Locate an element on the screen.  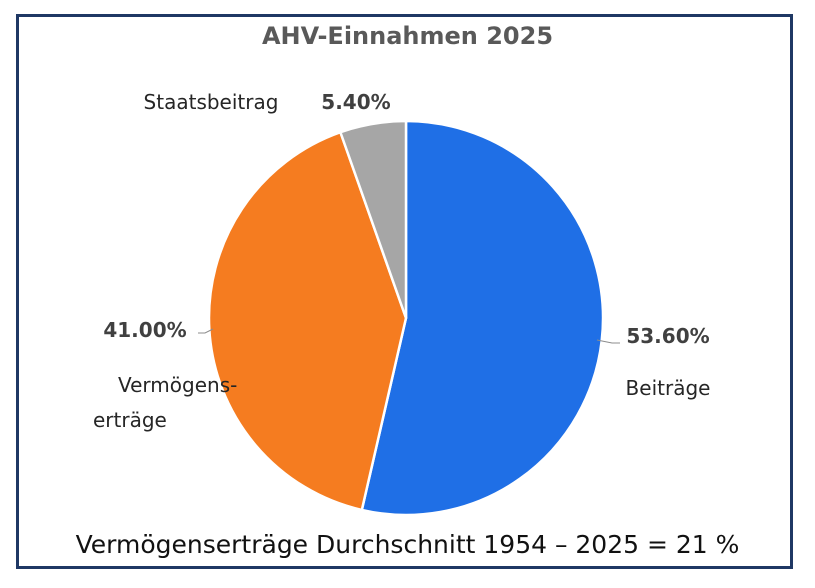
category-label-vermogensertrage-line-2: erträge is located at coordinates (130, 420).